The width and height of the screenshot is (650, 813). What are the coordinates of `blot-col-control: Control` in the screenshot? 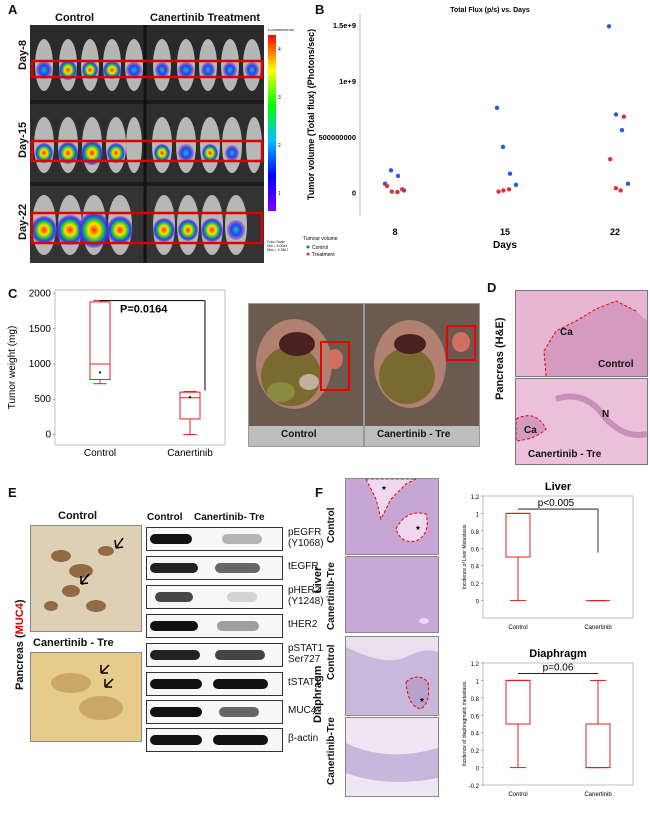 It's located at (165, 517).